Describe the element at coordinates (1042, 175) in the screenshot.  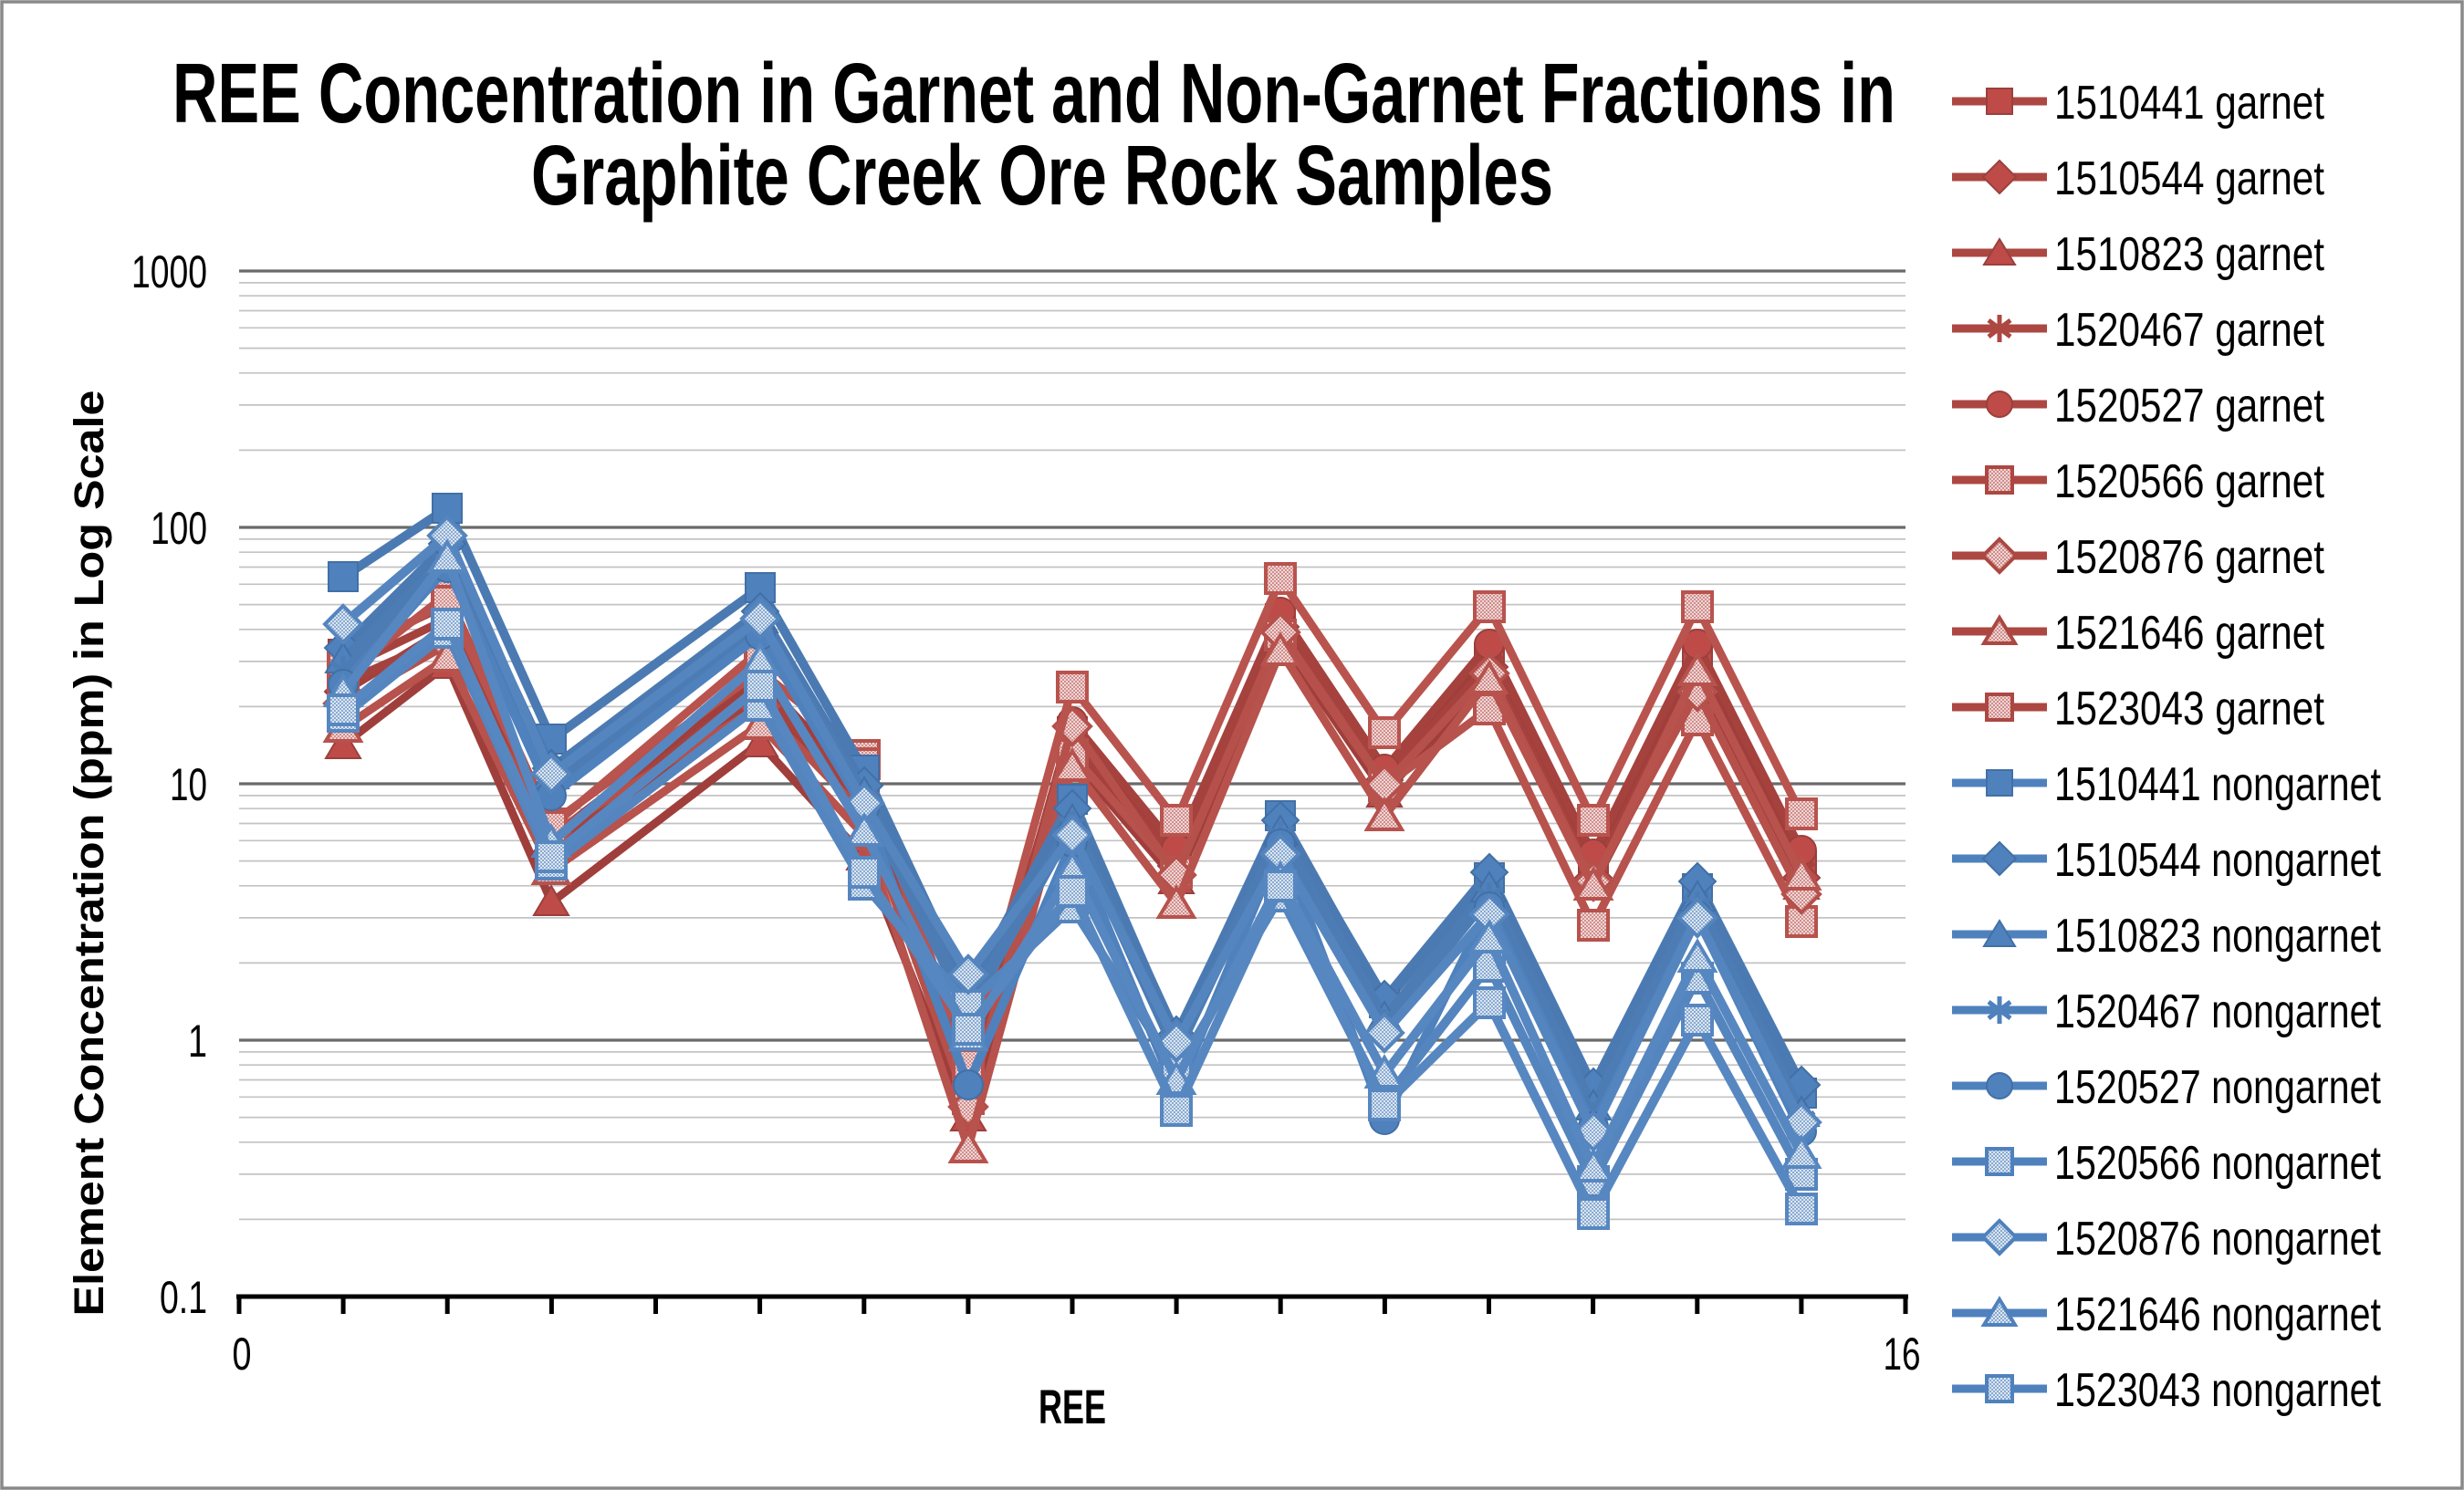
I see `svg-text:Graphite Creek Ore Rock Sample: Graphite Creek Ore Rock Samples` at that location.